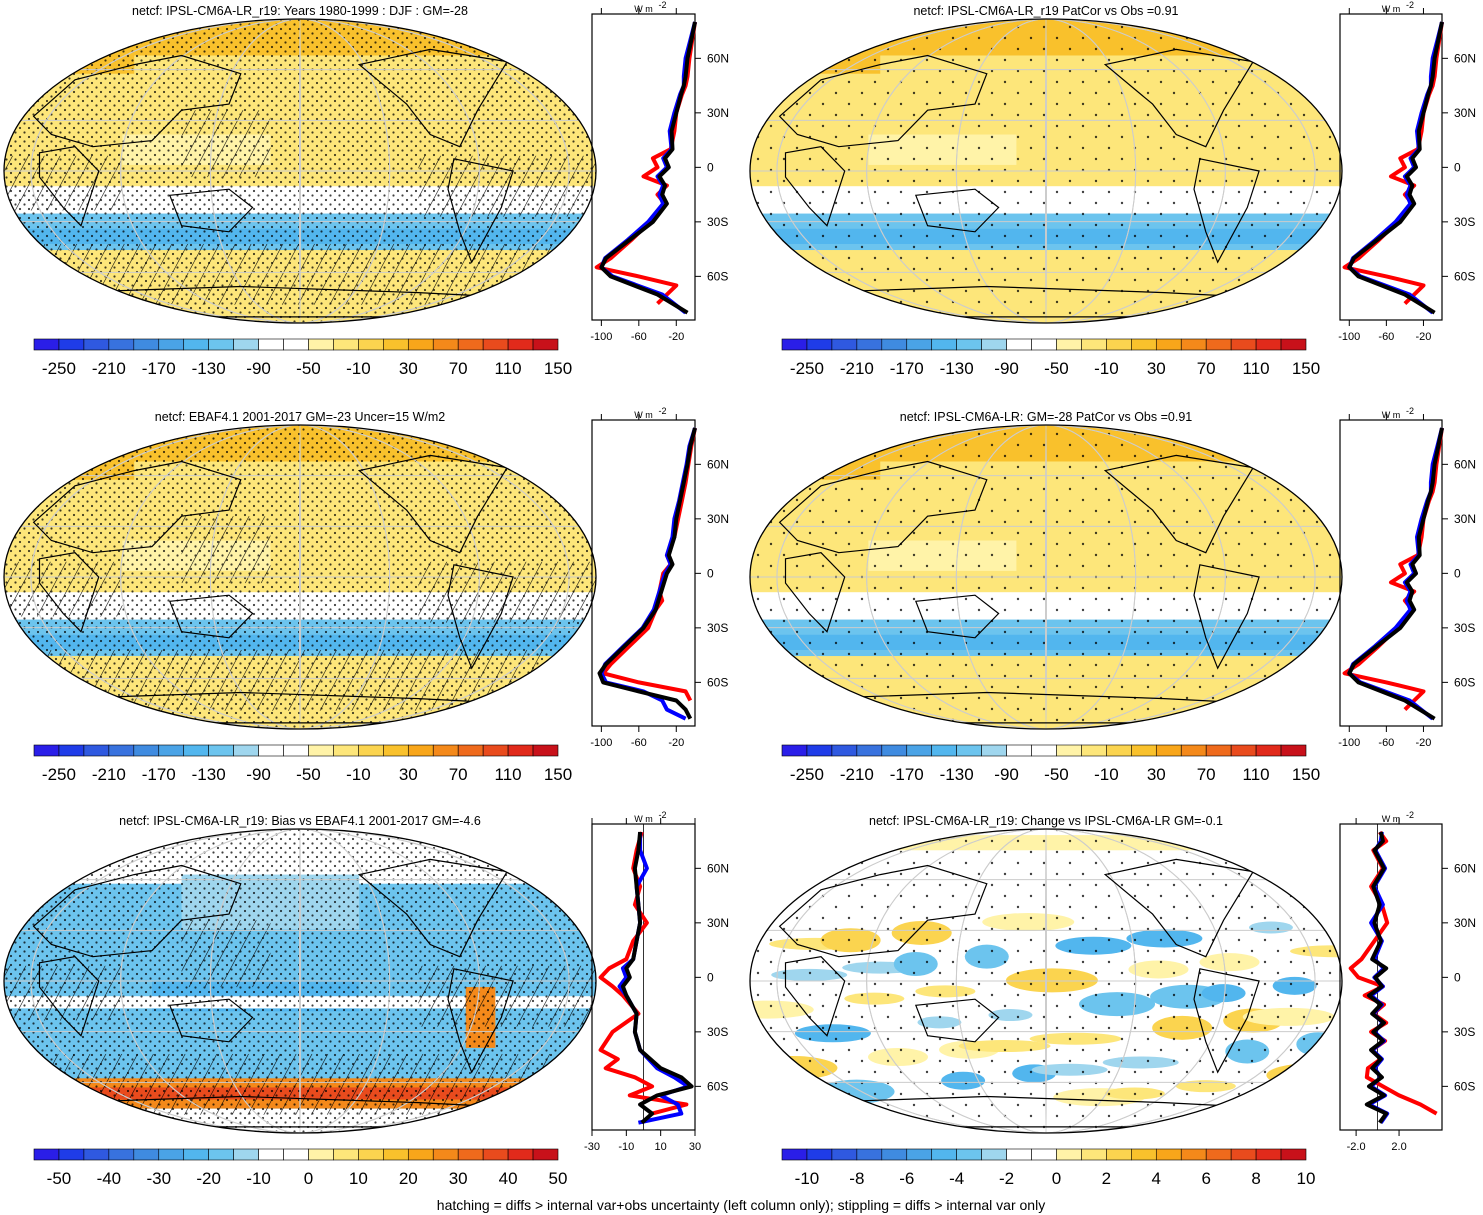  What do you see at coordinates (1205, 1178) in the screenshot?
I see `colorbar-tick-label: 6` at bounding box center [1205, 1178].